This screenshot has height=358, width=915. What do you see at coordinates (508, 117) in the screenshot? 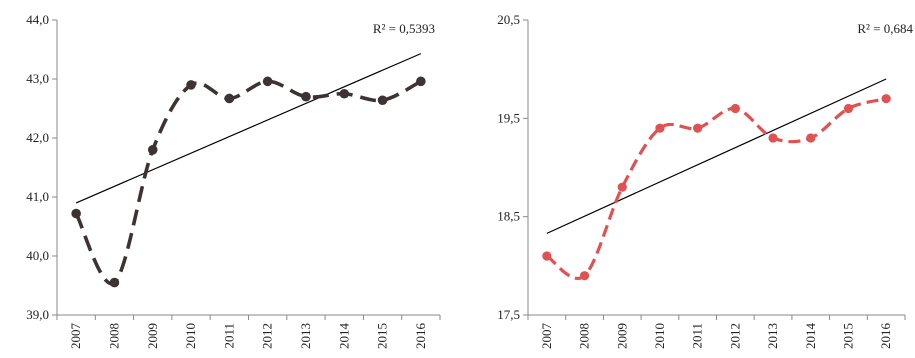
I see `chart-1-y-tick-label: 19,5` at bounding box center [508, 117].